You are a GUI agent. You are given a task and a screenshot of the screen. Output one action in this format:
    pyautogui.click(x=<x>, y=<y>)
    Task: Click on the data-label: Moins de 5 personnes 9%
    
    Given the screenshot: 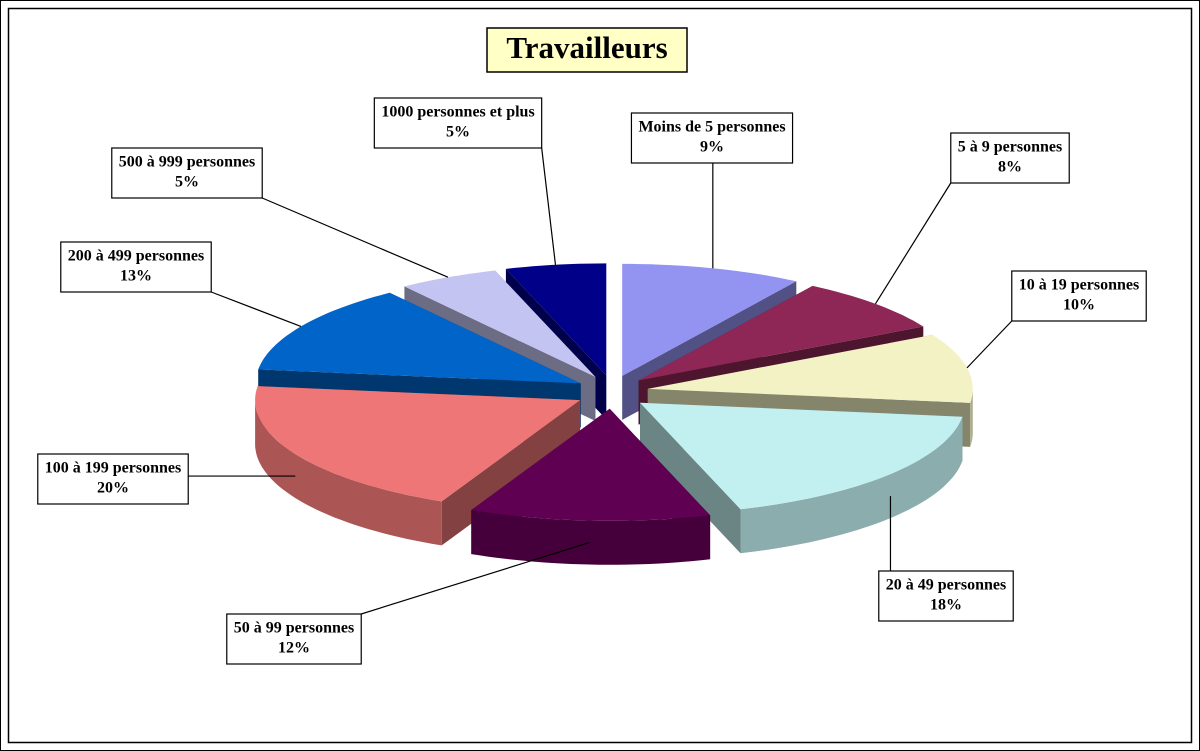 What is the action you would take?
    pyautogui.click(x=712, y=190)
    